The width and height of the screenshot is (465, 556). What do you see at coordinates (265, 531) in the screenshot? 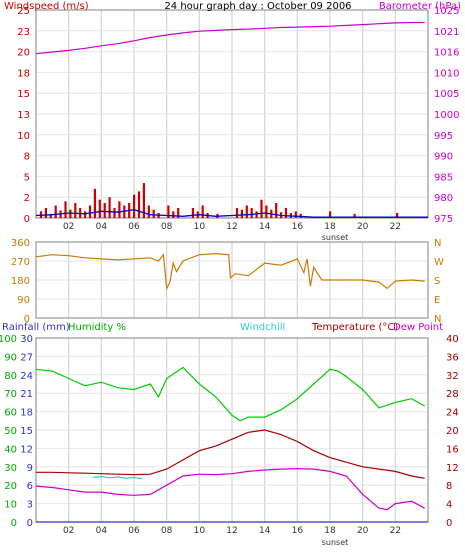
I see `temp-hour-tick-label: 14` at bounding box center [265, 531].